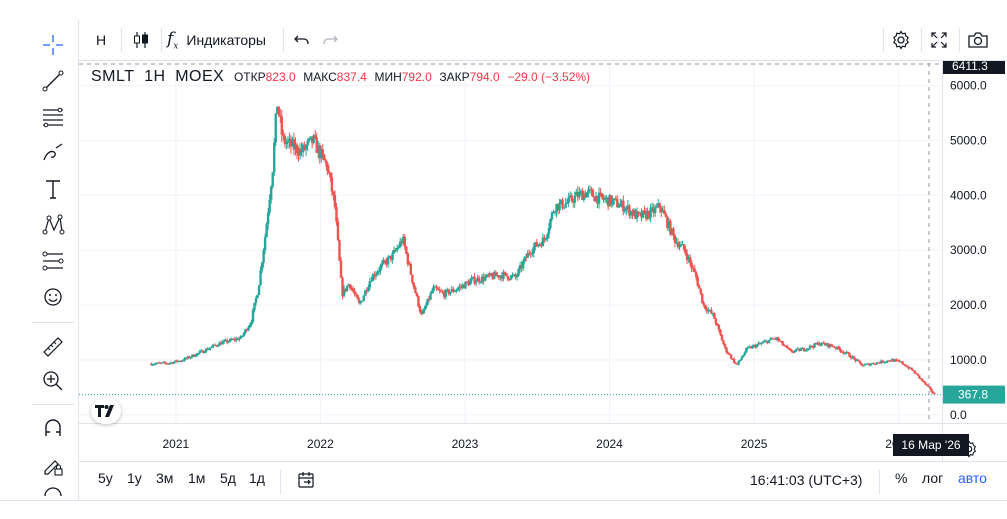  What do you see at coordinates (53, 225) in the screenshot?
I see `pattern-icon` at bounding box center [53, 225].